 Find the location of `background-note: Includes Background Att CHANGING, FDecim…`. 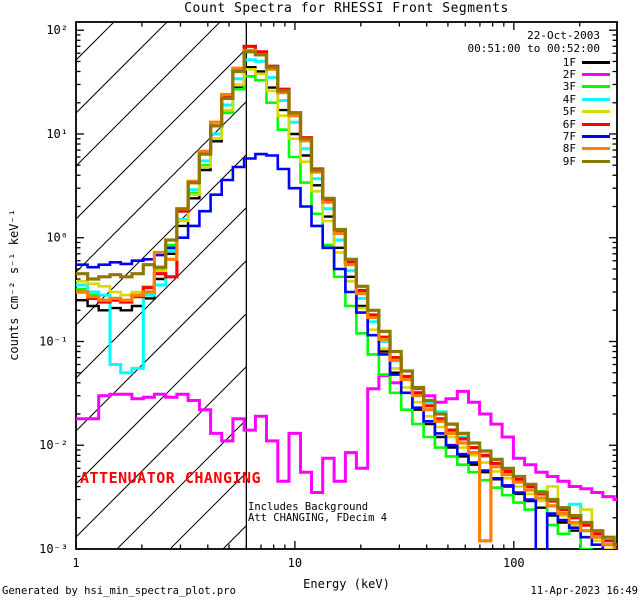

background-note: Includes Background Att CHANGING, FDecim… is located at coordinates (317, 513).